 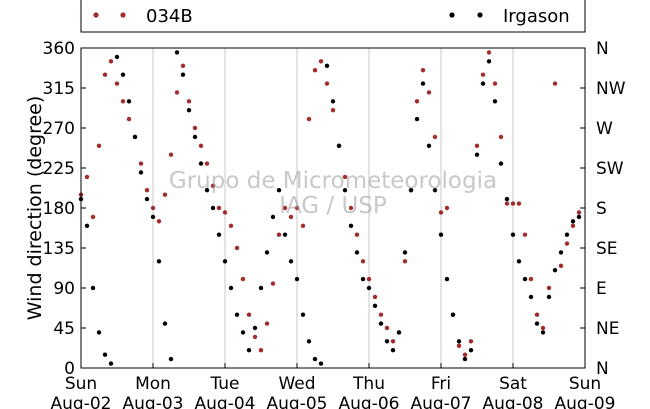 I want to click on x-tick-date: Aug-09, so click(x=585, y=401).